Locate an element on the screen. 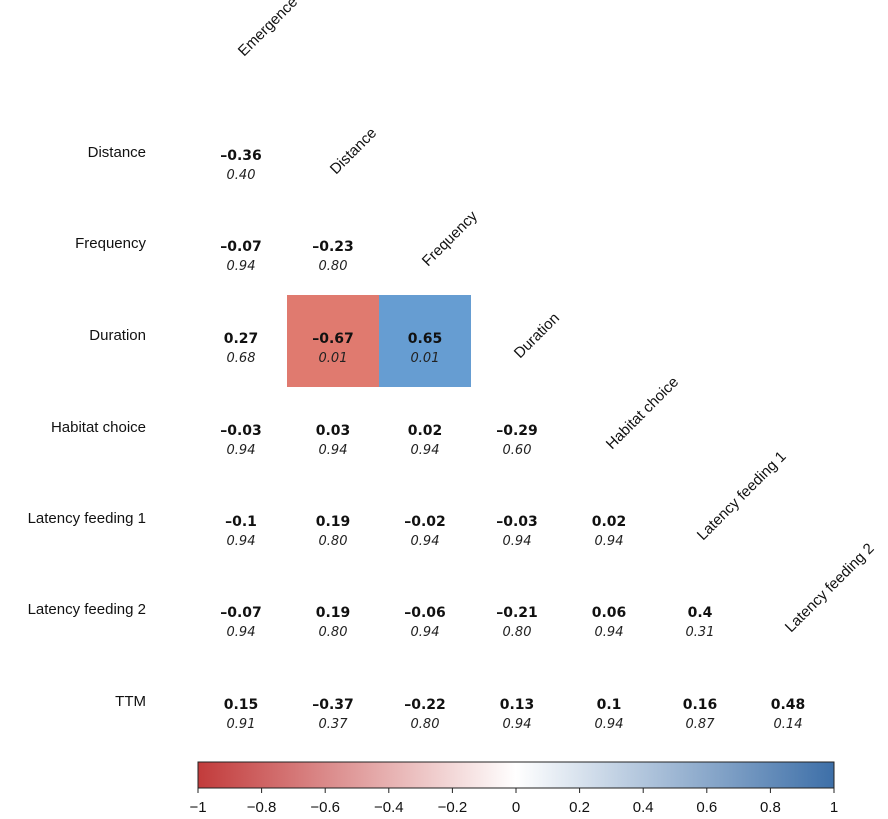  column-label: Latency feeding 1 is located at coordinates (742, 496).